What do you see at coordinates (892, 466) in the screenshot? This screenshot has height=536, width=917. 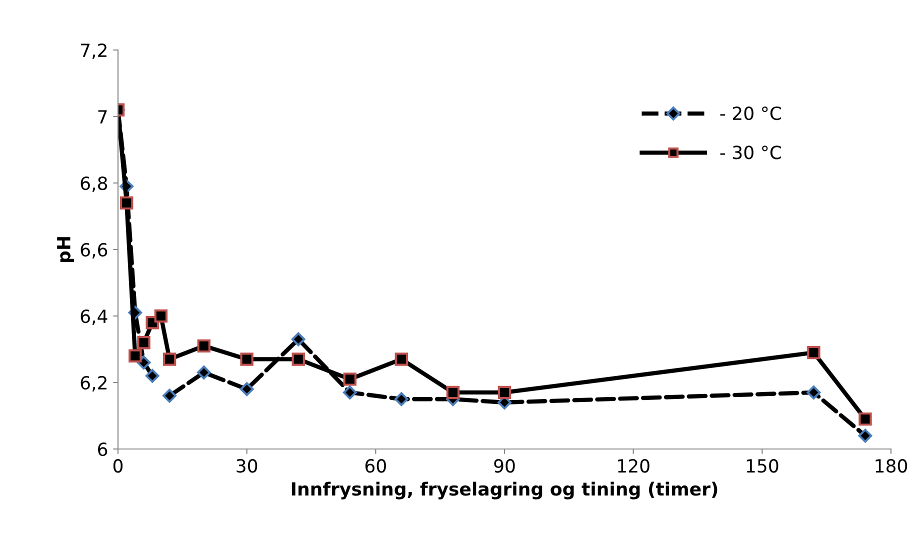 I see `x-tick-label: 180` at bounding box center [892, 466].